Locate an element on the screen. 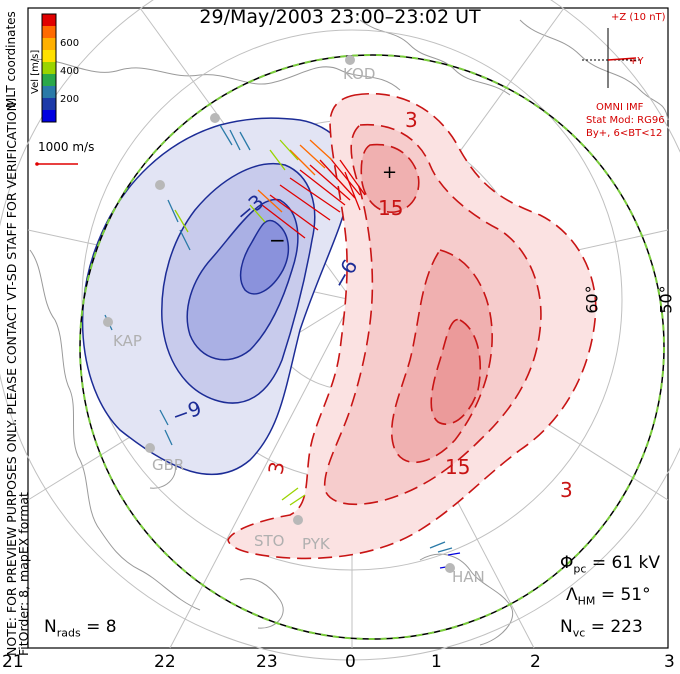 The height and width of the screenshot is (674, 680). phi-value: = 61 kV is located at coordinates (625, 563).